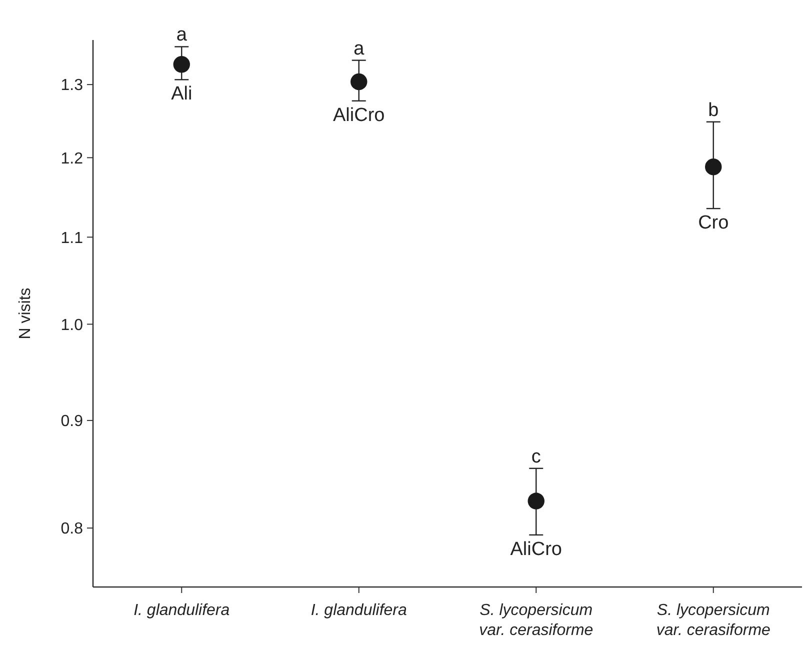  I want to click on y-tick-label: 0.8, so click(72, 529).